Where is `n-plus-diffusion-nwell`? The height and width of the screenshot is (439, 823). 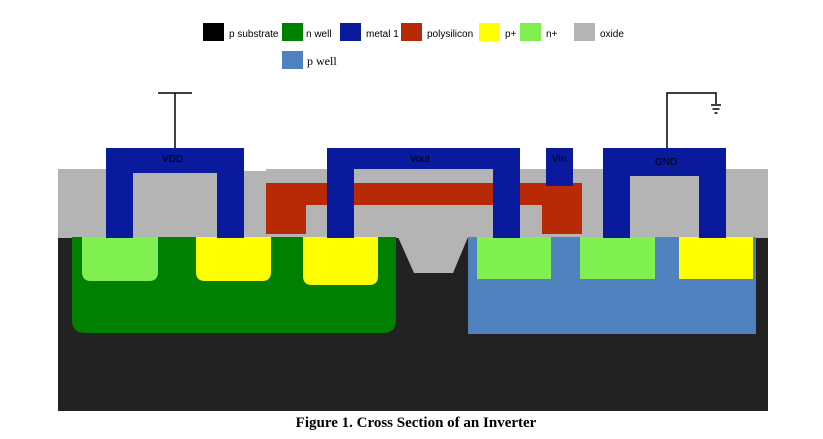 n-plus-diffusion-nwell is located at coordinates (120, 259).